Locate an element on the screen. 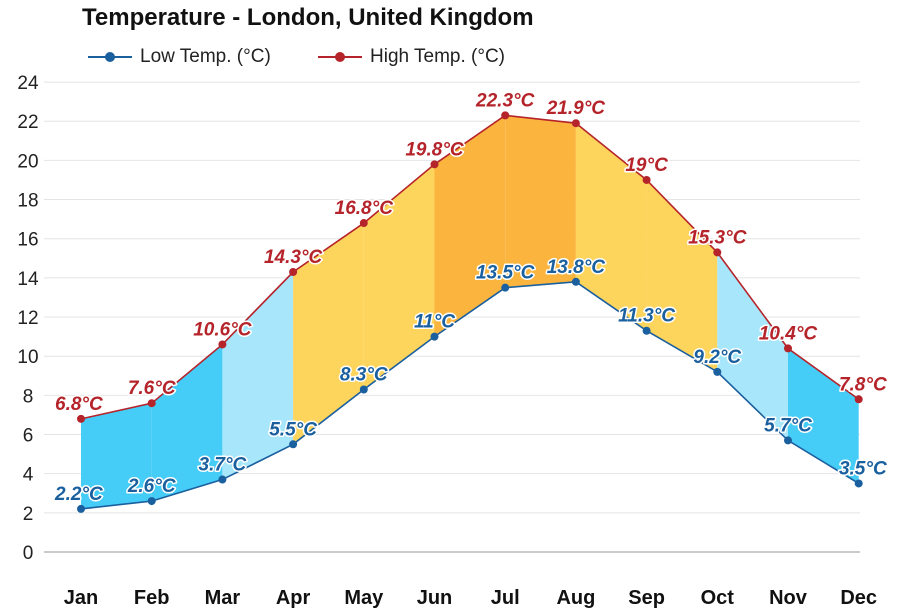 This screenshot has width=905, height=613. chart-title: Temperature - London, United Kingdom is located at coordinates (308, 17).